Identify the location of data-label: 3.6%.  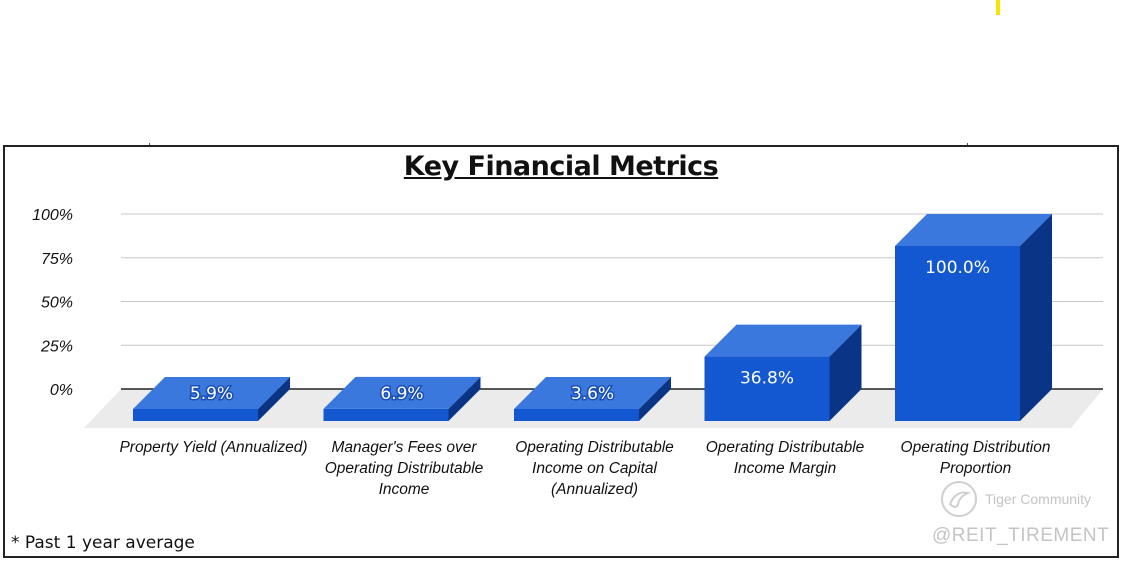
(592, 394).